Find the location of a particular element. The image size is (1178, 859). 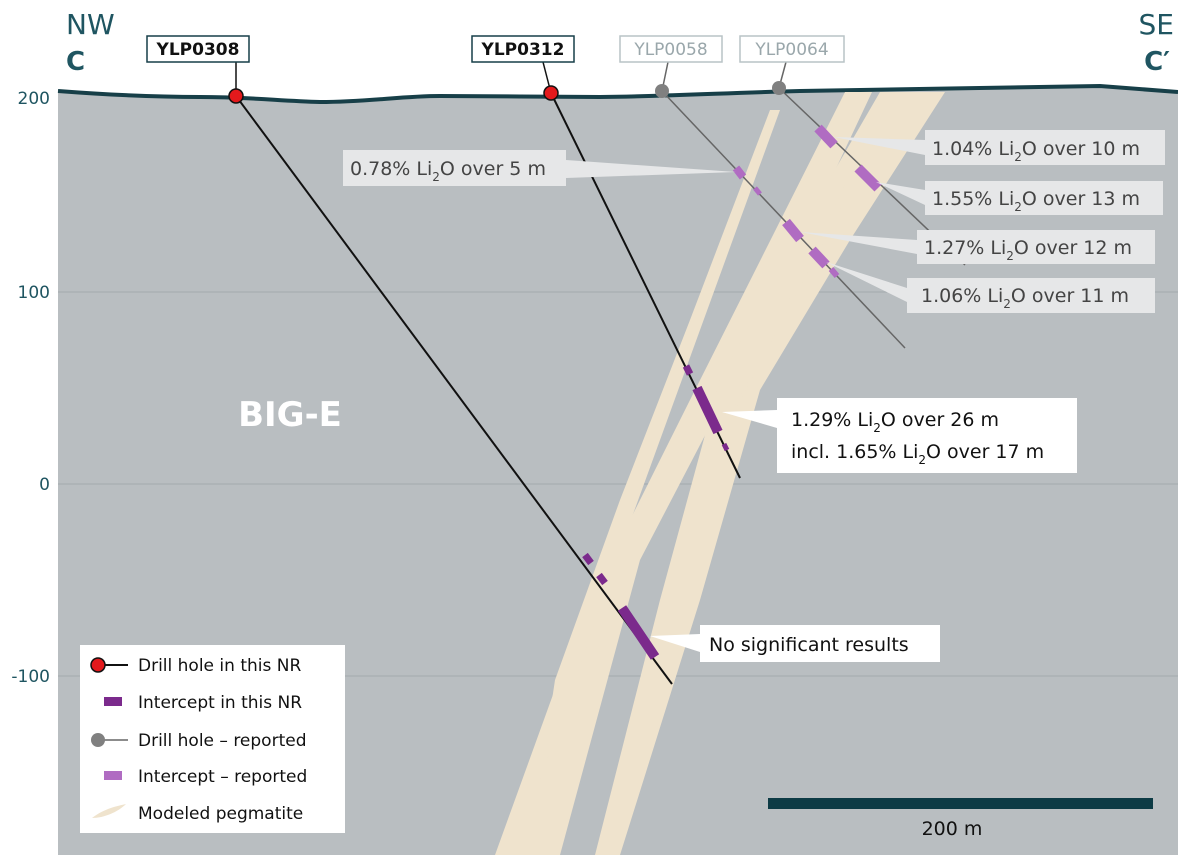

highlight-label: 1.29% Li2O over 26 m is located at coordinates (895, 422).